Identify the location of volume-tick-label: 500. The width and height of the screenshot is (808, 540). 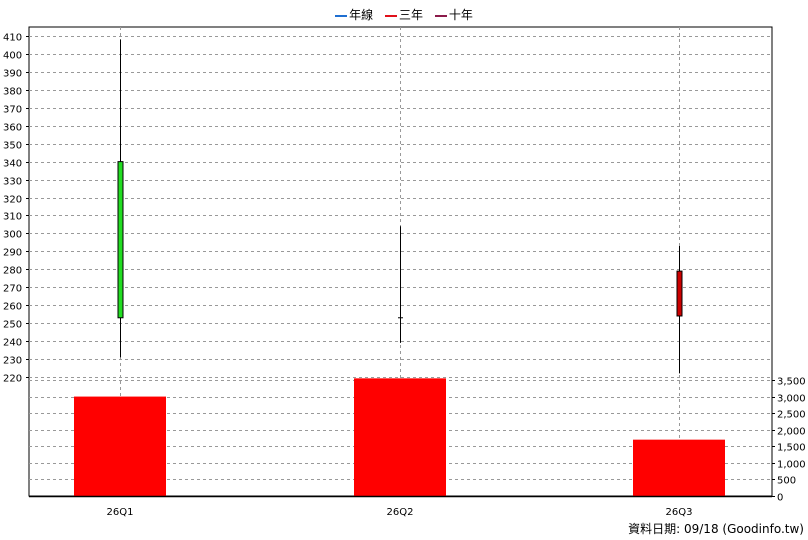
(786, 481).